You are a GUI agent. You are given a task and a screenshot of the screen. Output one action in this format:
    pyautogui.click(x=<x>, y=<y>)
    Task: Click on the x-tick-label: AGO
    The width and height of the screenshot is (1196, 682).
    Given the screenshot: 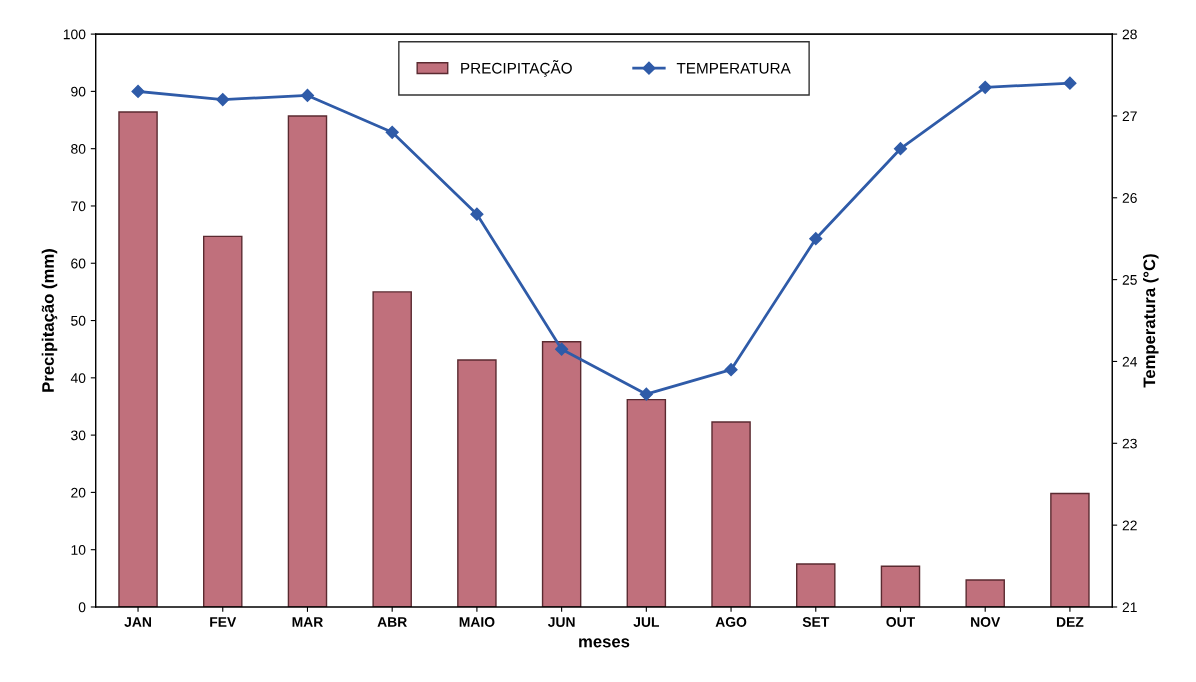 What is the action you would take?
    pyautogui.click(x=731, y=622)
    